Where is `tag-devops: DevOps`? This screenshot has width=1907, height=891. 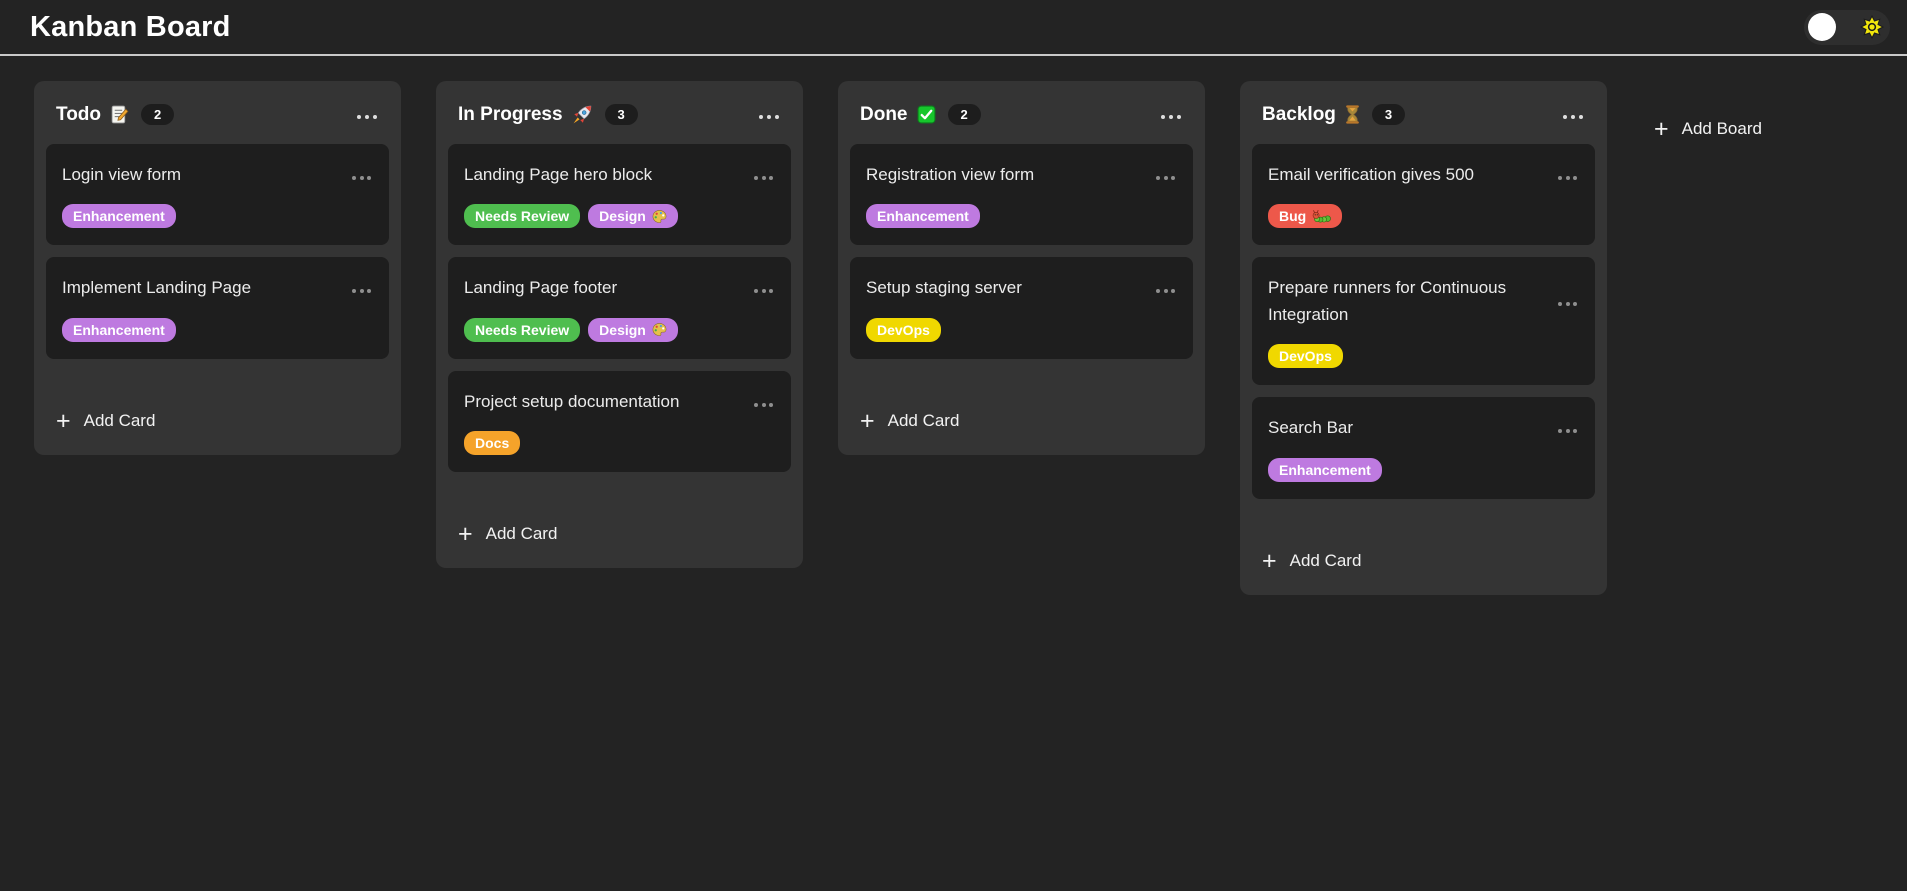 tag-devops: DevOps is located at coordinates (1305, 356).